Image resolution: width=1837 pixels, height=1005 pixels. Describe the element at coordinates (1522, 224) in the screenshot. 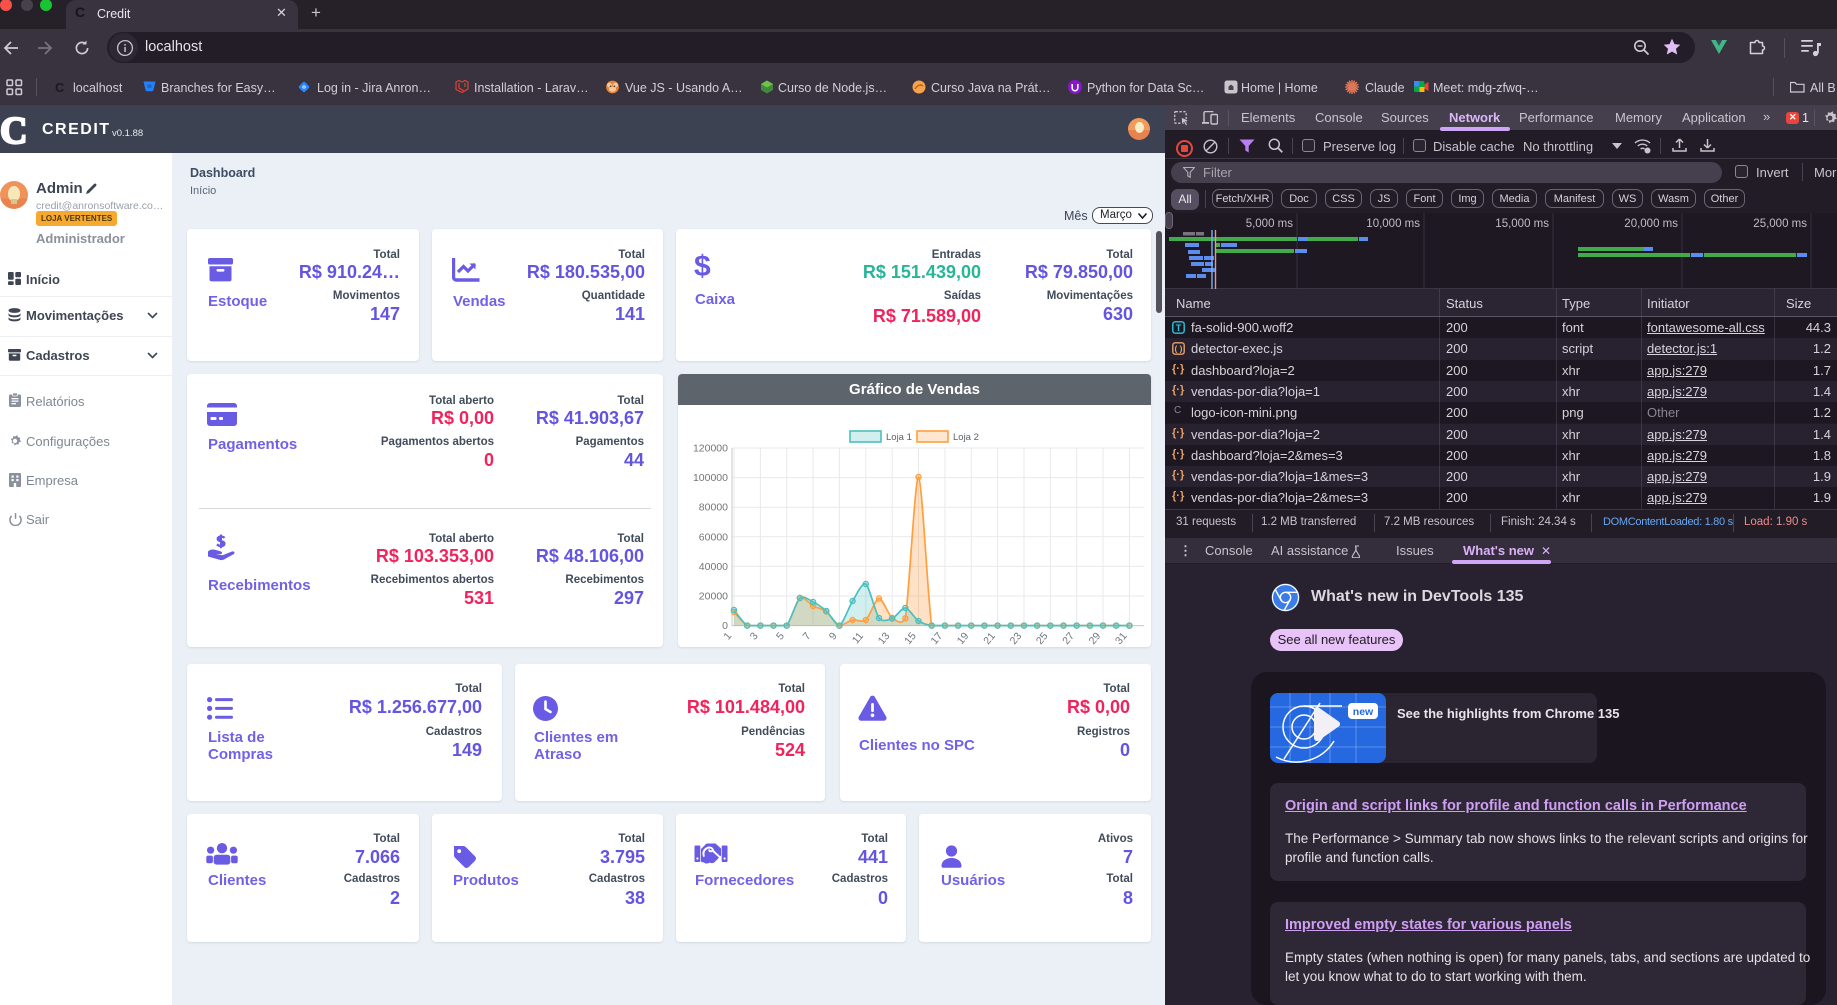

I see `svg-text: 15,000 ms` at that location.